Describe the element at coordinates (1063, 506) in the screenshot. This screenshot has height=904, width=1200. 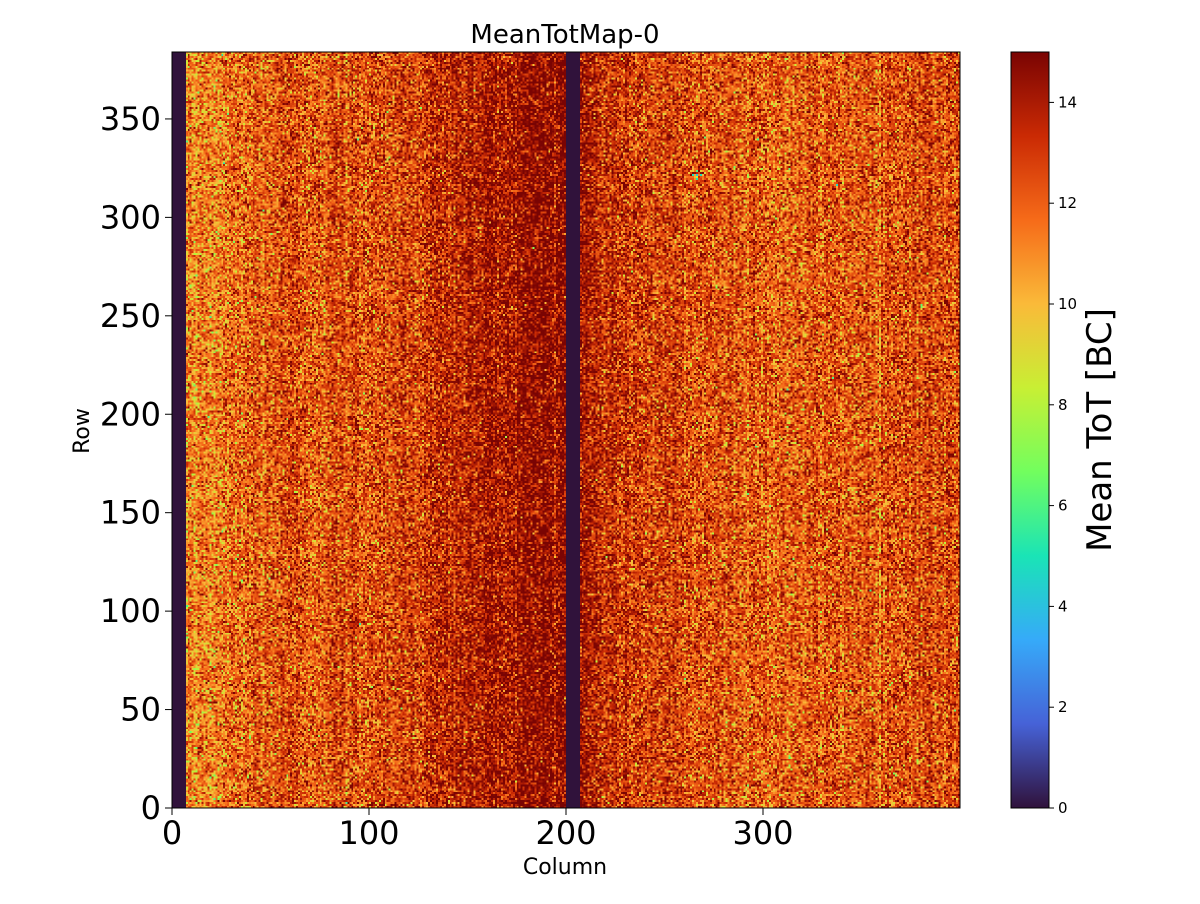
I see `colorbar-tick-label: 6` at that location.